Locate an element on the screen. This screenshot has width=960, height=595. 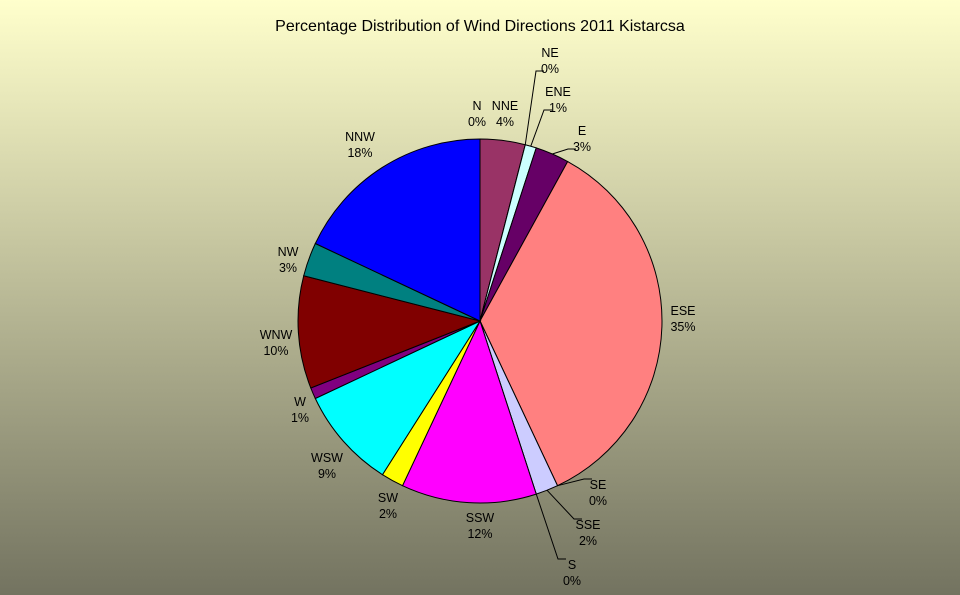
slice-value-label: 35% is located at coordinates (682, 327).